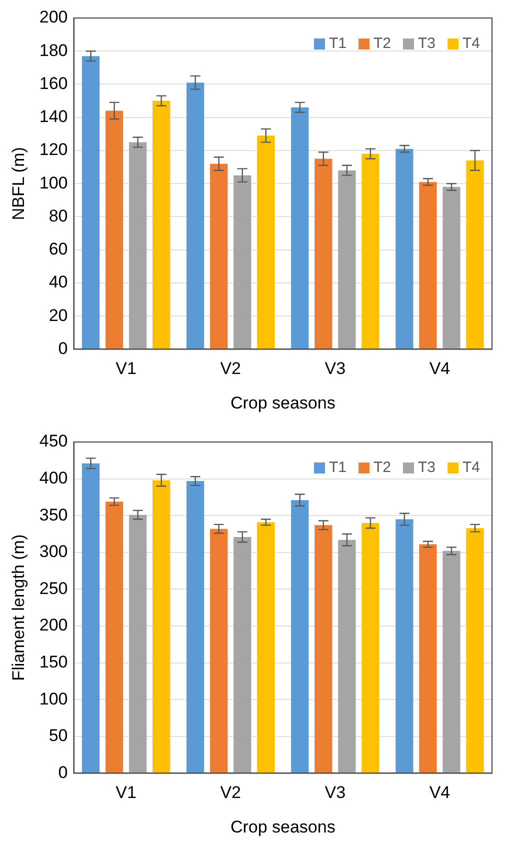 Image resolution: width=506 pixels, height=848 pixels. Describe the element at coordinates (18, 607) in the screenshot. I see `y-axis-title: Fliament length (m)` at that location.